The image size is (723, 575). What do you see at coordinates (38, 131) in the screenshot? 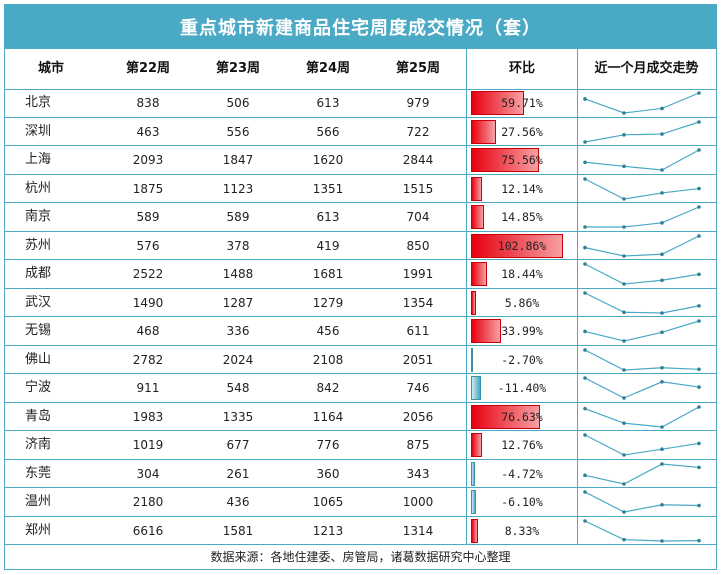
I see `city-label: 深圳` at bounding box center [38, 131].